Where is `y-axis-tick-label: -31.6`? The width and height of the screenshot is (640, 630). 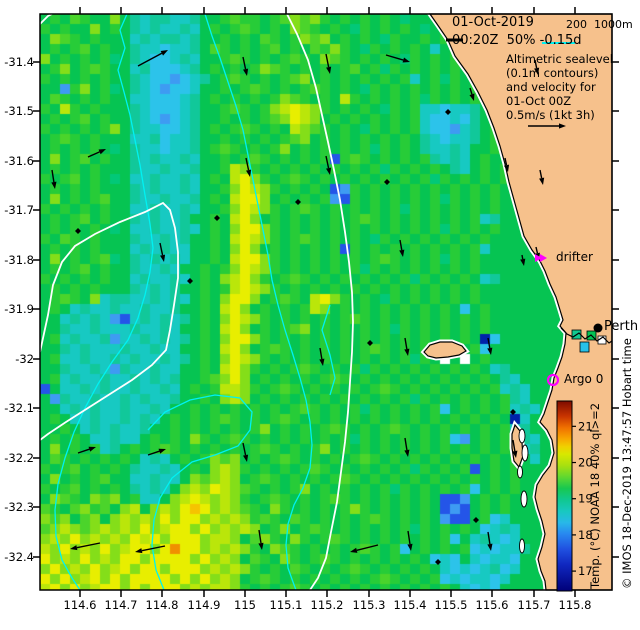 y-axis-tick-label: -31.6 is located at coordinates (19, 161).